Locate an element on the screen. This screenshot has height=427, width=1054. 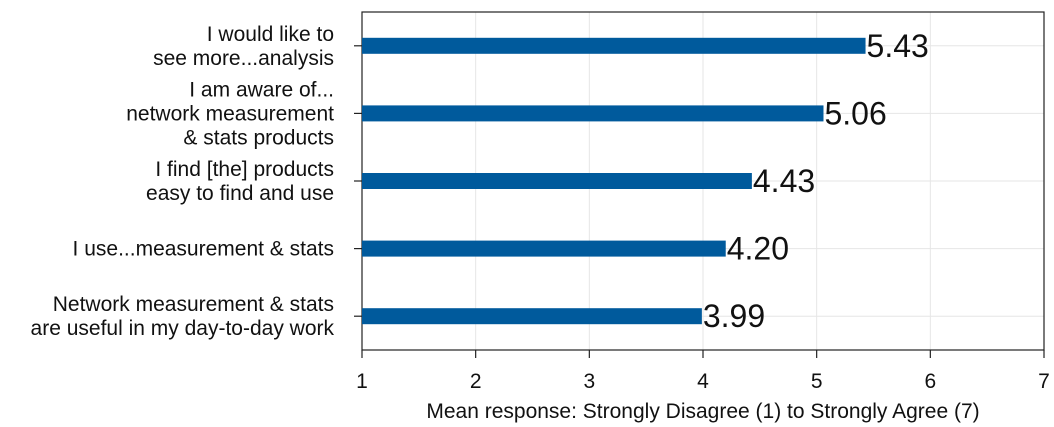
x-tick-label: 3 is located at coordinates (589, 381).